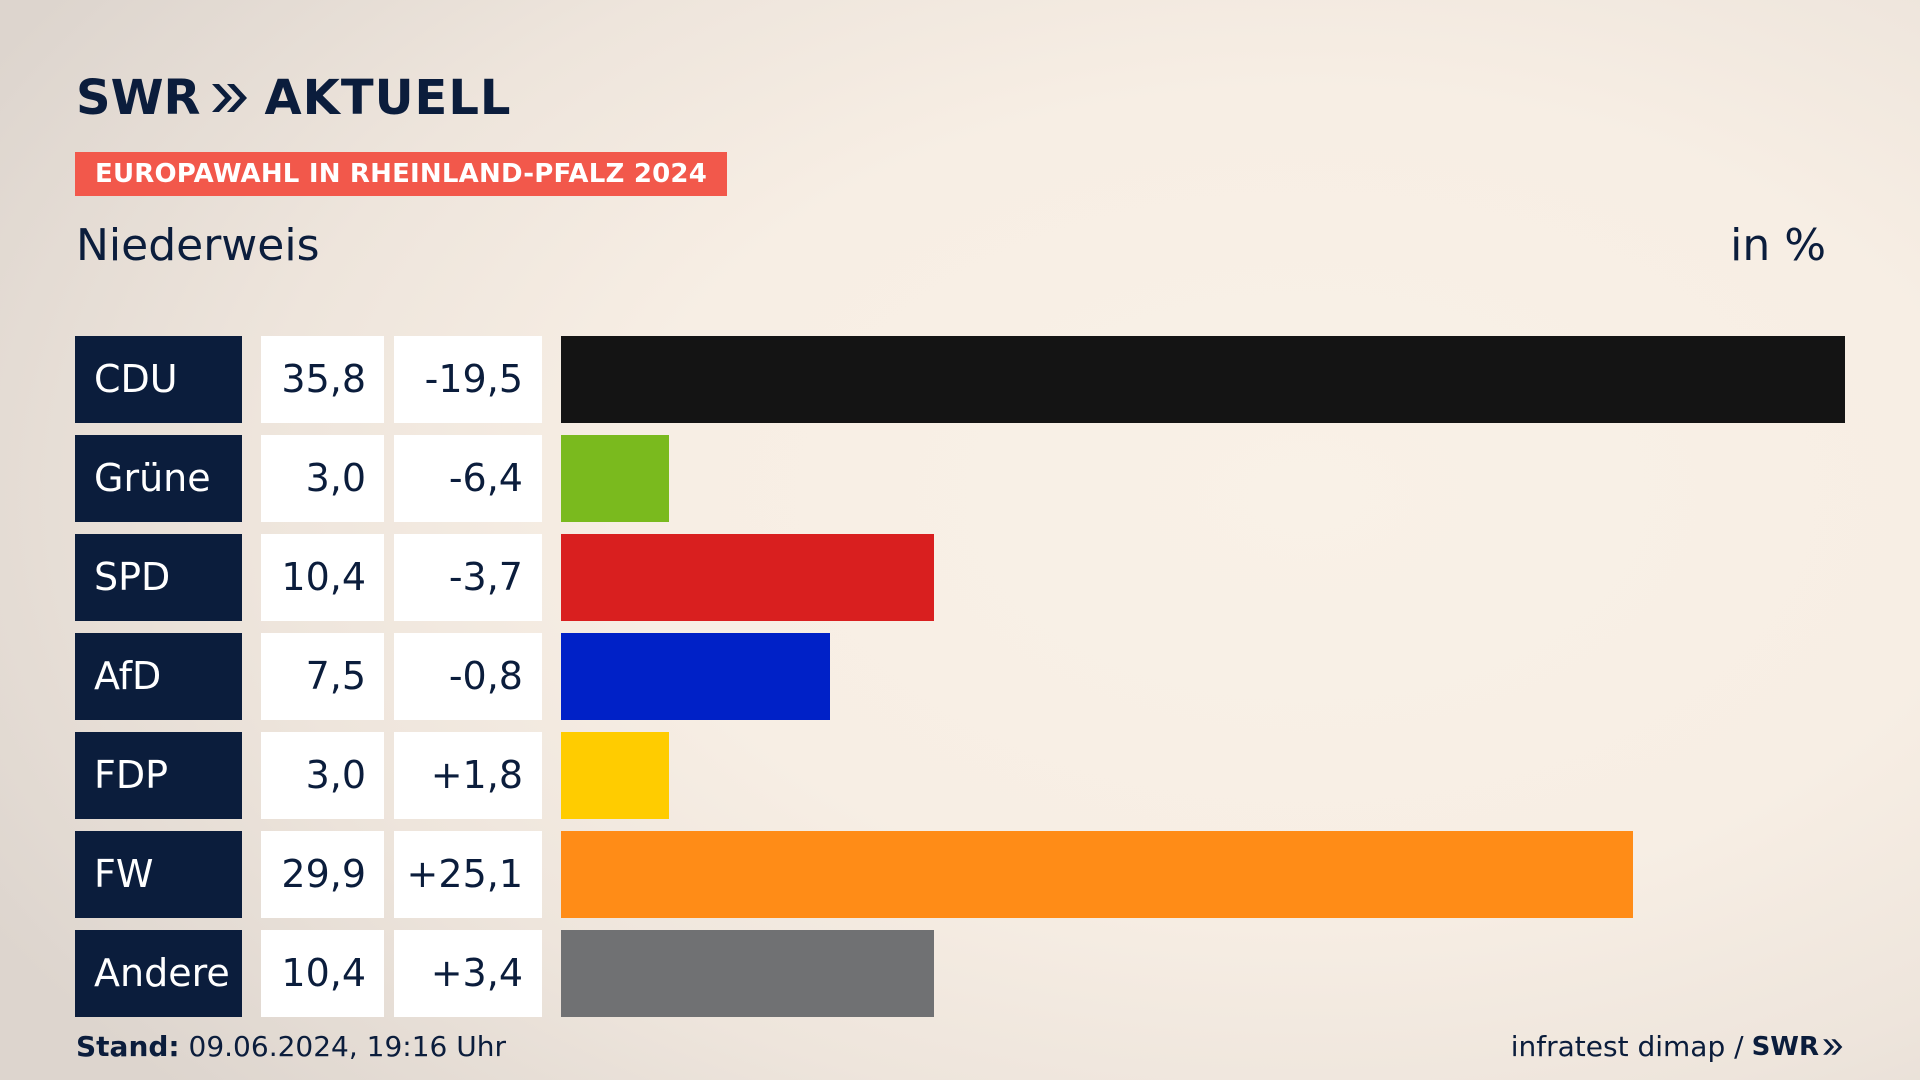 This screenshot has height=1080, width=1920. What do you see at coordinates (138, 98) in the screenshot?
I see `swr-logo-text: SWR` at bounding box center [138, 98].